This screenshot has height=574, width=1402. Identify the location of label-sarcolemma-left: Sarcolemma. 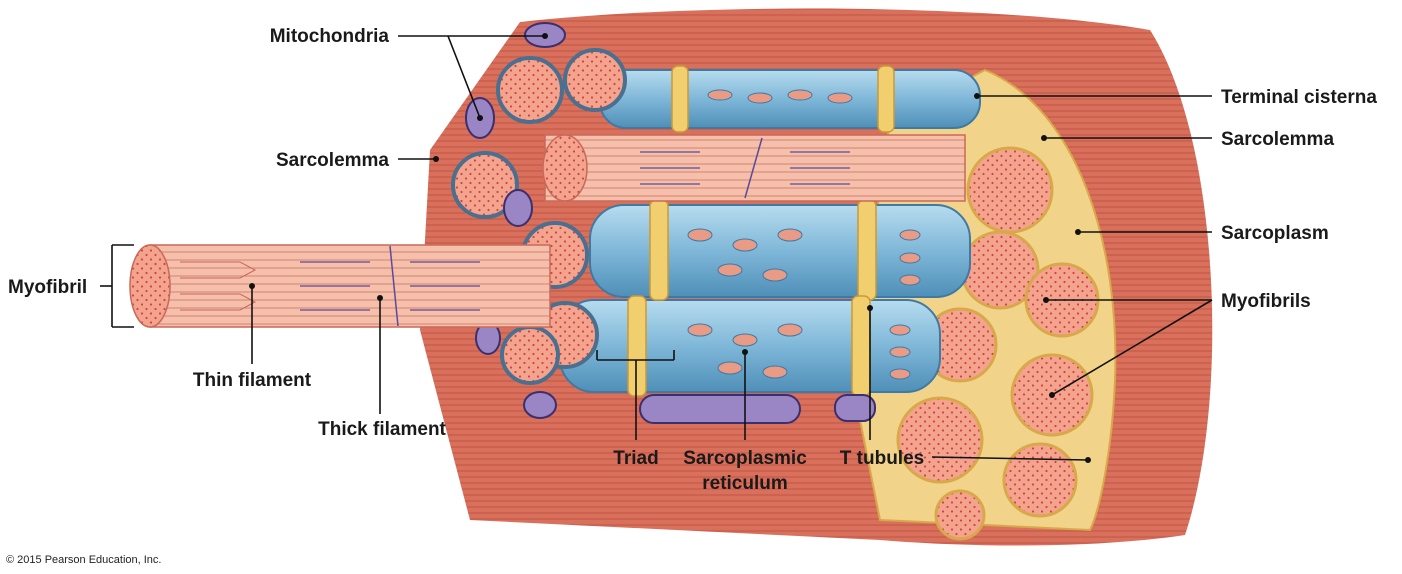
(332, 160).